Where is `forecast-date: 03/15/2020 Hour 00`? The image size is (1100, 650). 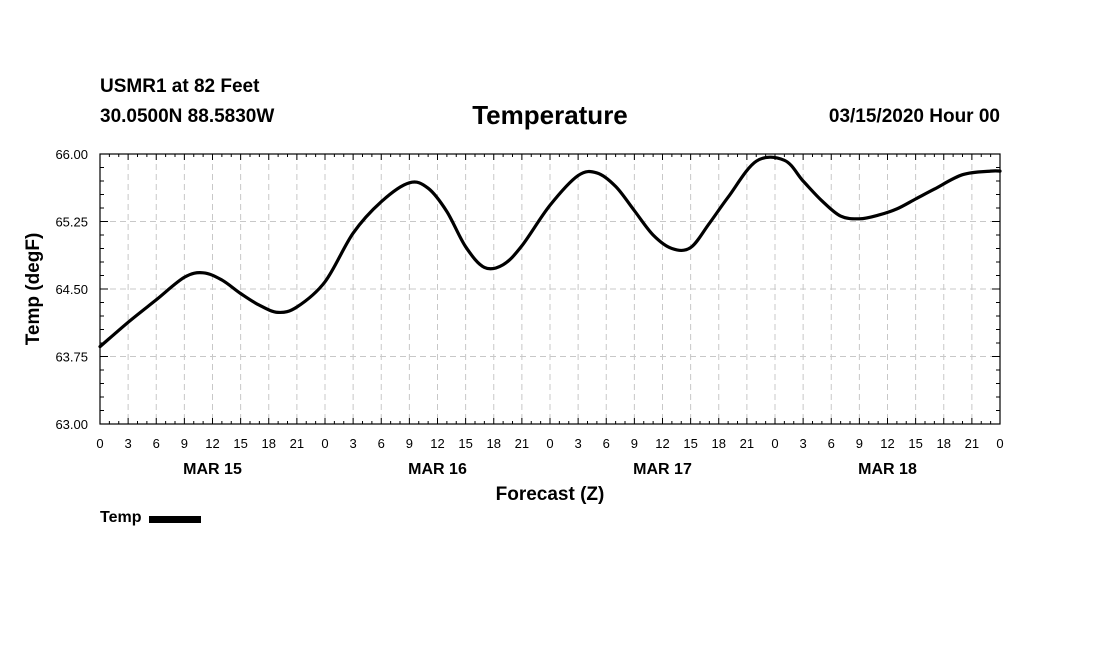
forecast-date: 03/15/2020 Hour 00 is located at coordinates (914, 116).